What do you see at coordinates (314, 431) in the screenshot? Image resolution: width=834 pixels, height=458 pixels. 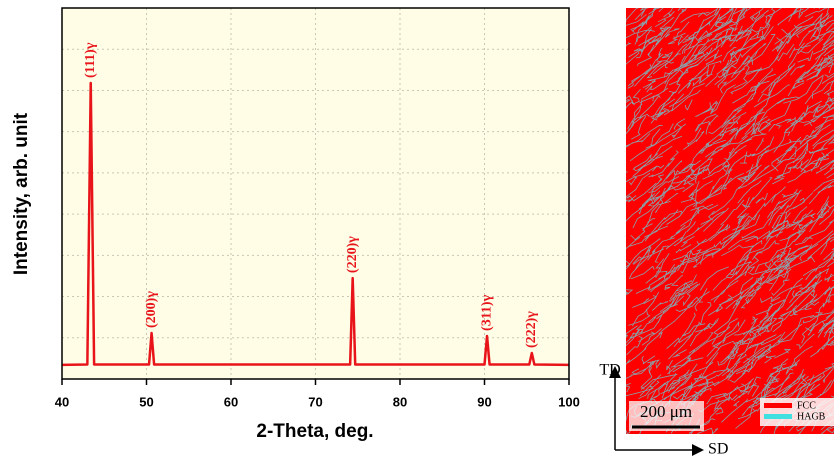 I see `x-axis-label: 2-Theta, deg.` at bounding box center [314, 431].